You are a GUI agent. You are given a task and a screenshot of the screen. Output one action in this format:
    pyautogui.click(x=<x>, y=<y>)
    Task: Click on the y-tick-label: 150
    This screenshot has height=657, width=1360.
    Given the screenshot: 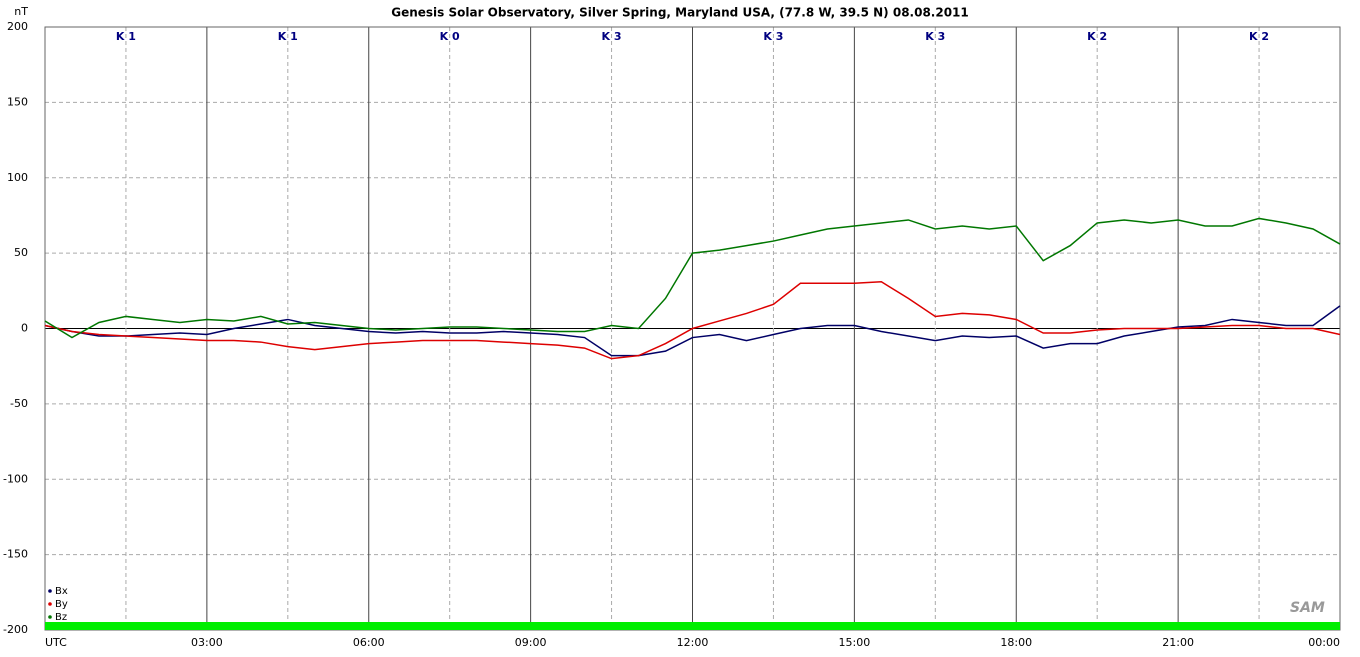 What is the action you would take?
    pyautogui.click(x=17, y=101)
    